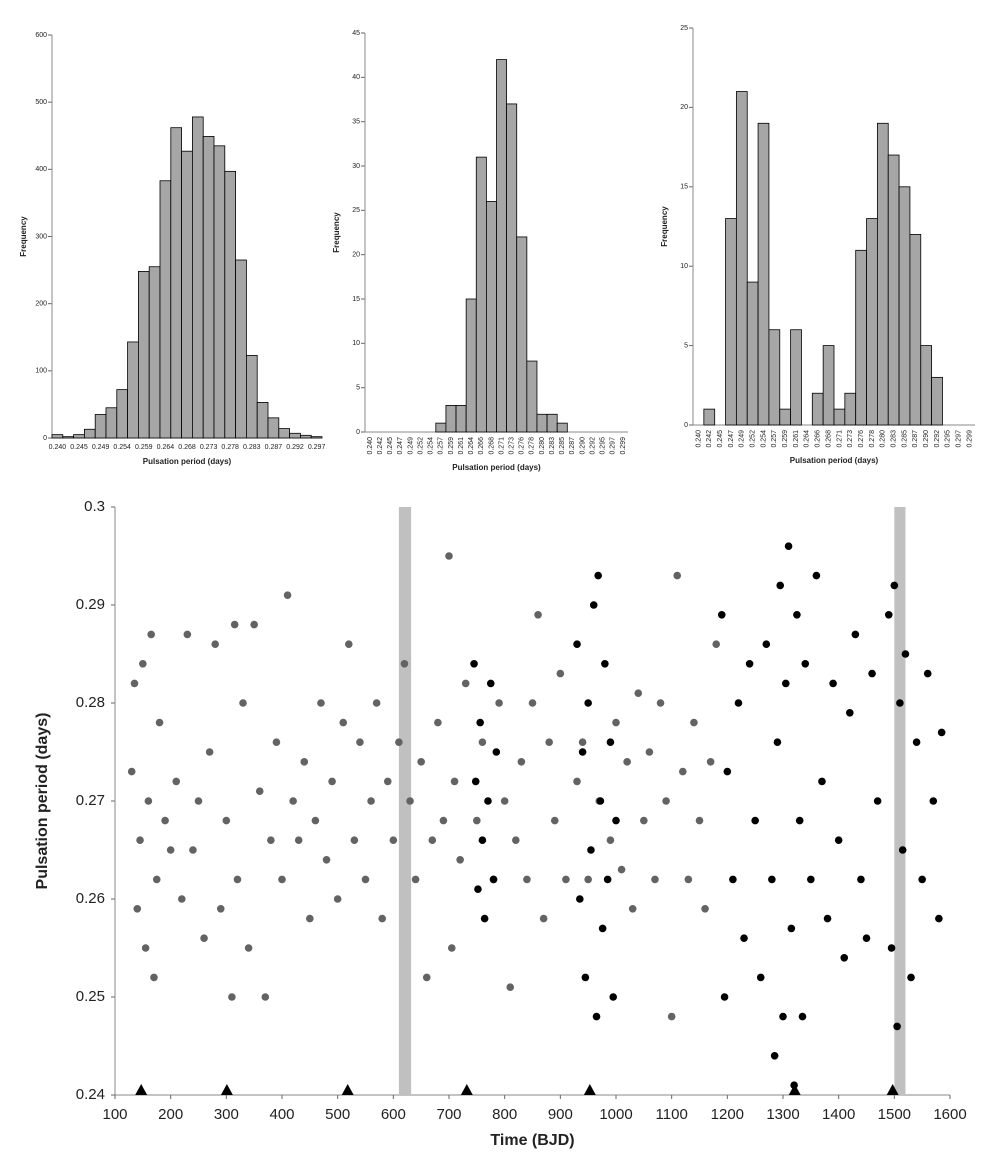 Image resolution: width=1000 pixels, height=1165 pixels. What do you see at coordinates (400, 446) in the screenshot?
I see `x-tick-label: 0.247` at bounding box center [400, 446].